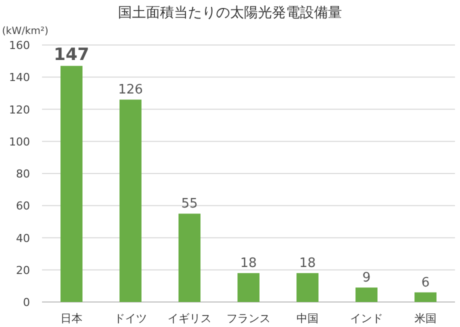 The height and width of the screenshot is (327, 460). I want to click on x-tick-label: イギリス, so click(190, 318).